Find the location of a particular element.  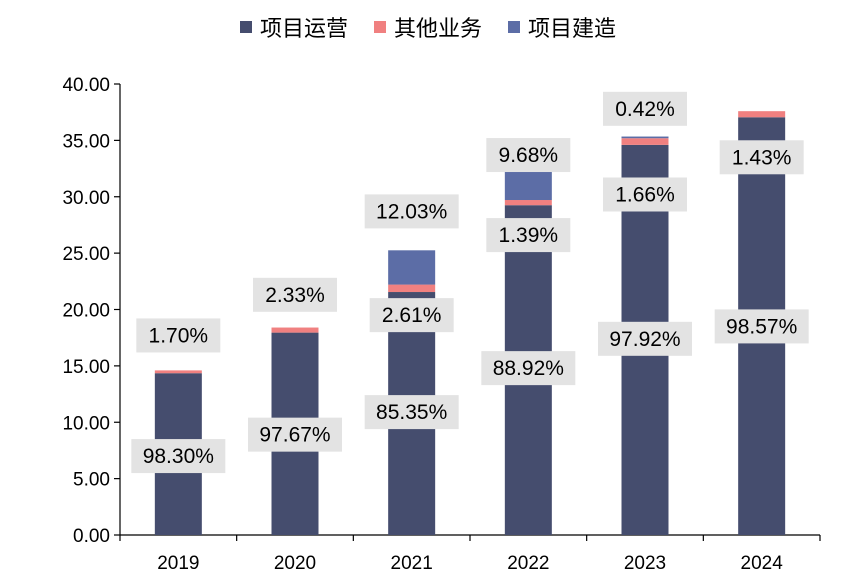

data-label-text: 85.35% is located at coordinates (411, 412).